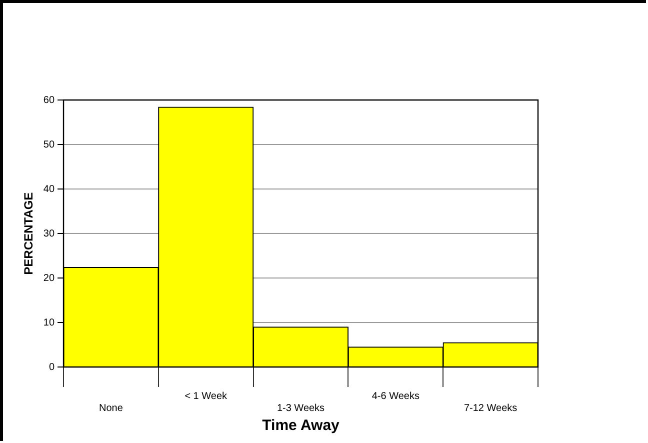 Image resolution: width=648 pixels, height=443 pixels. Describe the element at coordinates (49, 322) in the screenshot. I see `y-tick-label: 10` at that location.